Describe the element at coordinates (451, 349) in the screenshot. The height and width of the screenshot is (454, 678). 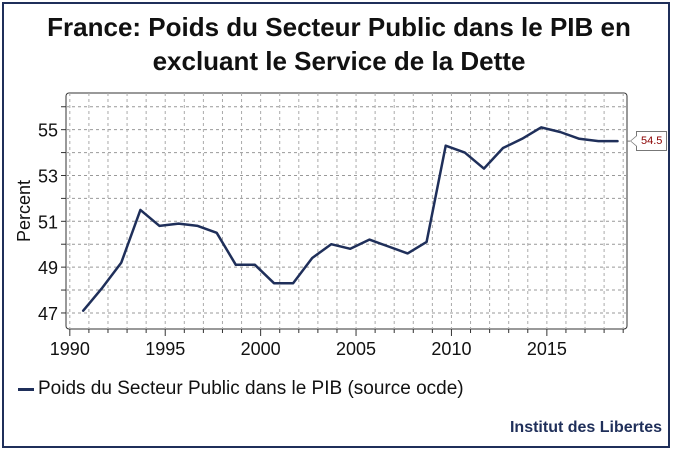
I see `x-tick-label: 2010` at that location.